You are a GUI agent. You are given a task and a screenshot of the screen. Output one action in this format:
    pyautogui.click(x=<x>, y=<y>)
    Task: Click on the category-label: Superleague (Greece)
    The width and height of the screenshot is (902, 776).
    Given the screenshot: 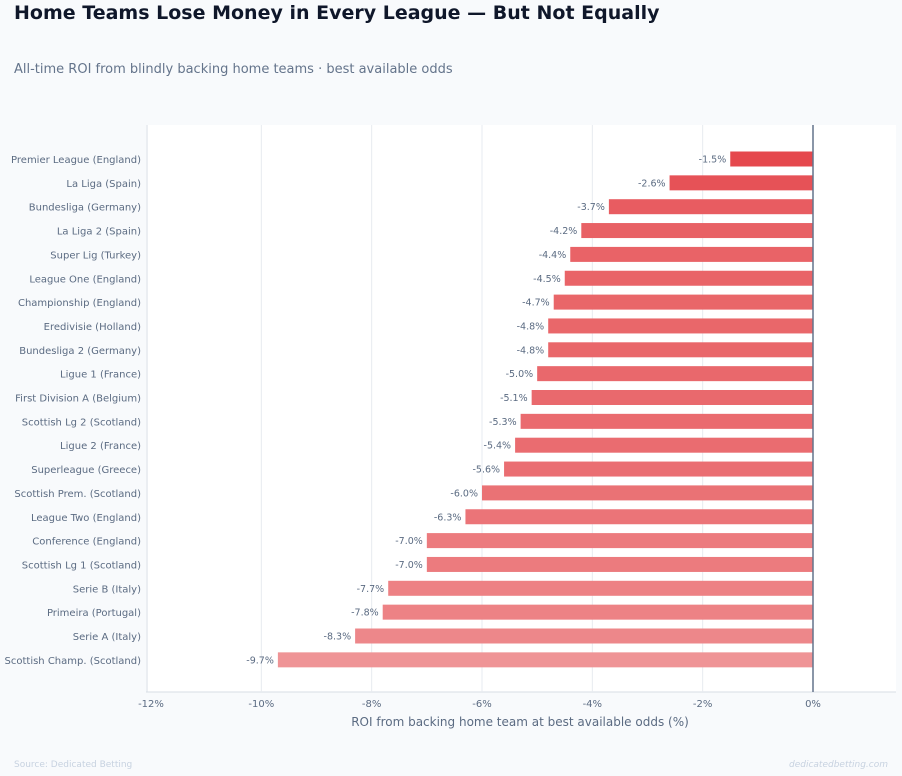 What is the action you would take?
    pyautogui.click(x=86, y=470)
    